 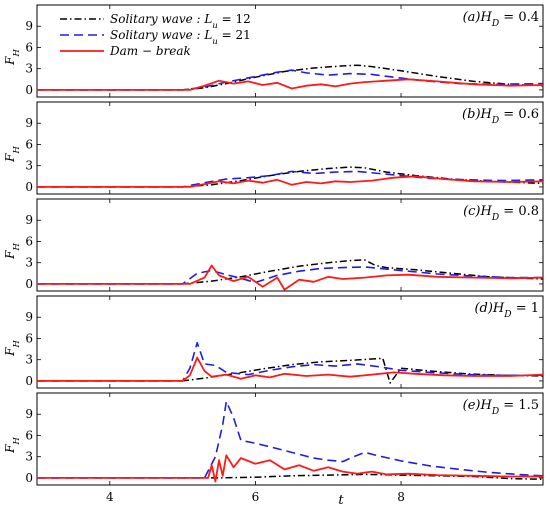 What do you see at coordinates (501, 407) in the screenshot?
I see `panel-label: (e)HD = 1.5` at bounding box center [501, 407].